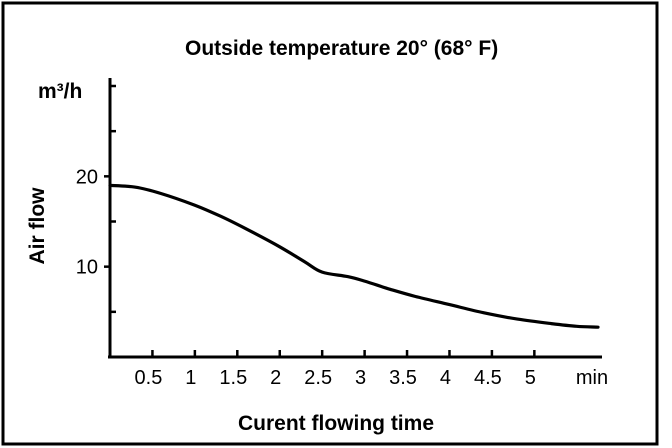 The width and height of the screenshot is (672, 448). Describe the element at coordinates (336, 423) in the screenshot. I see `x-axis-label: Curent flowing time` at that location.